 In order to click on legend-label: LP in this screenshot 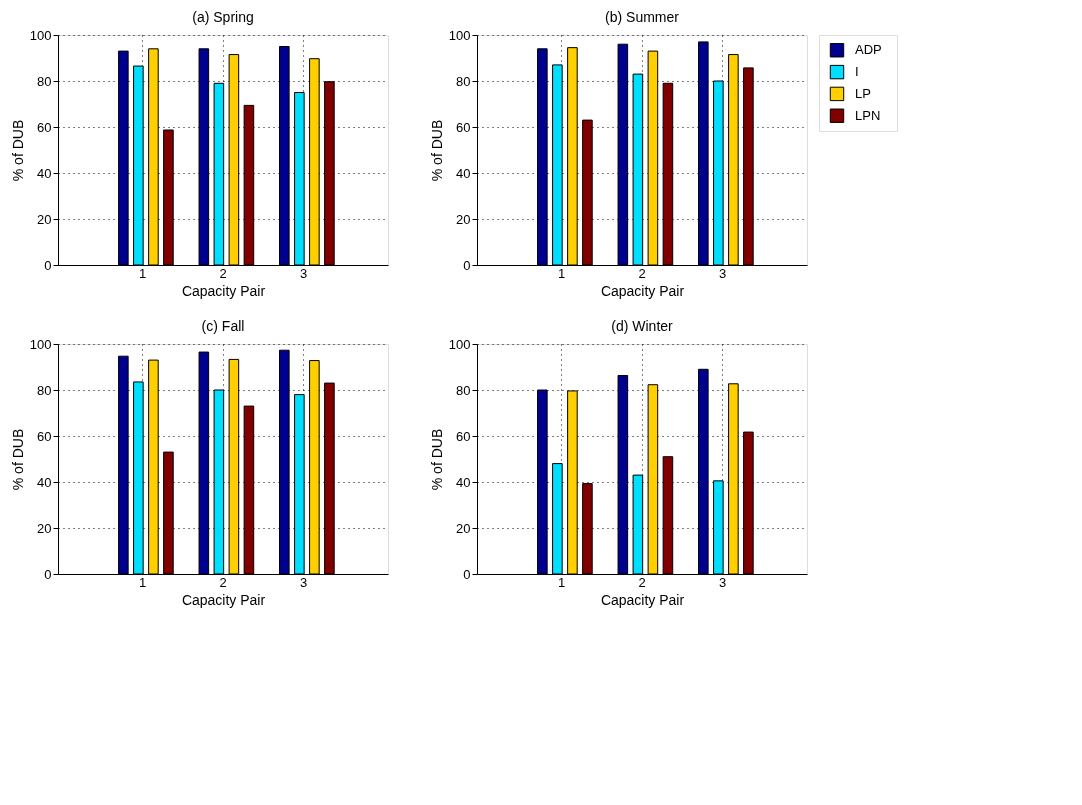, I will do `click(863, 93)`.